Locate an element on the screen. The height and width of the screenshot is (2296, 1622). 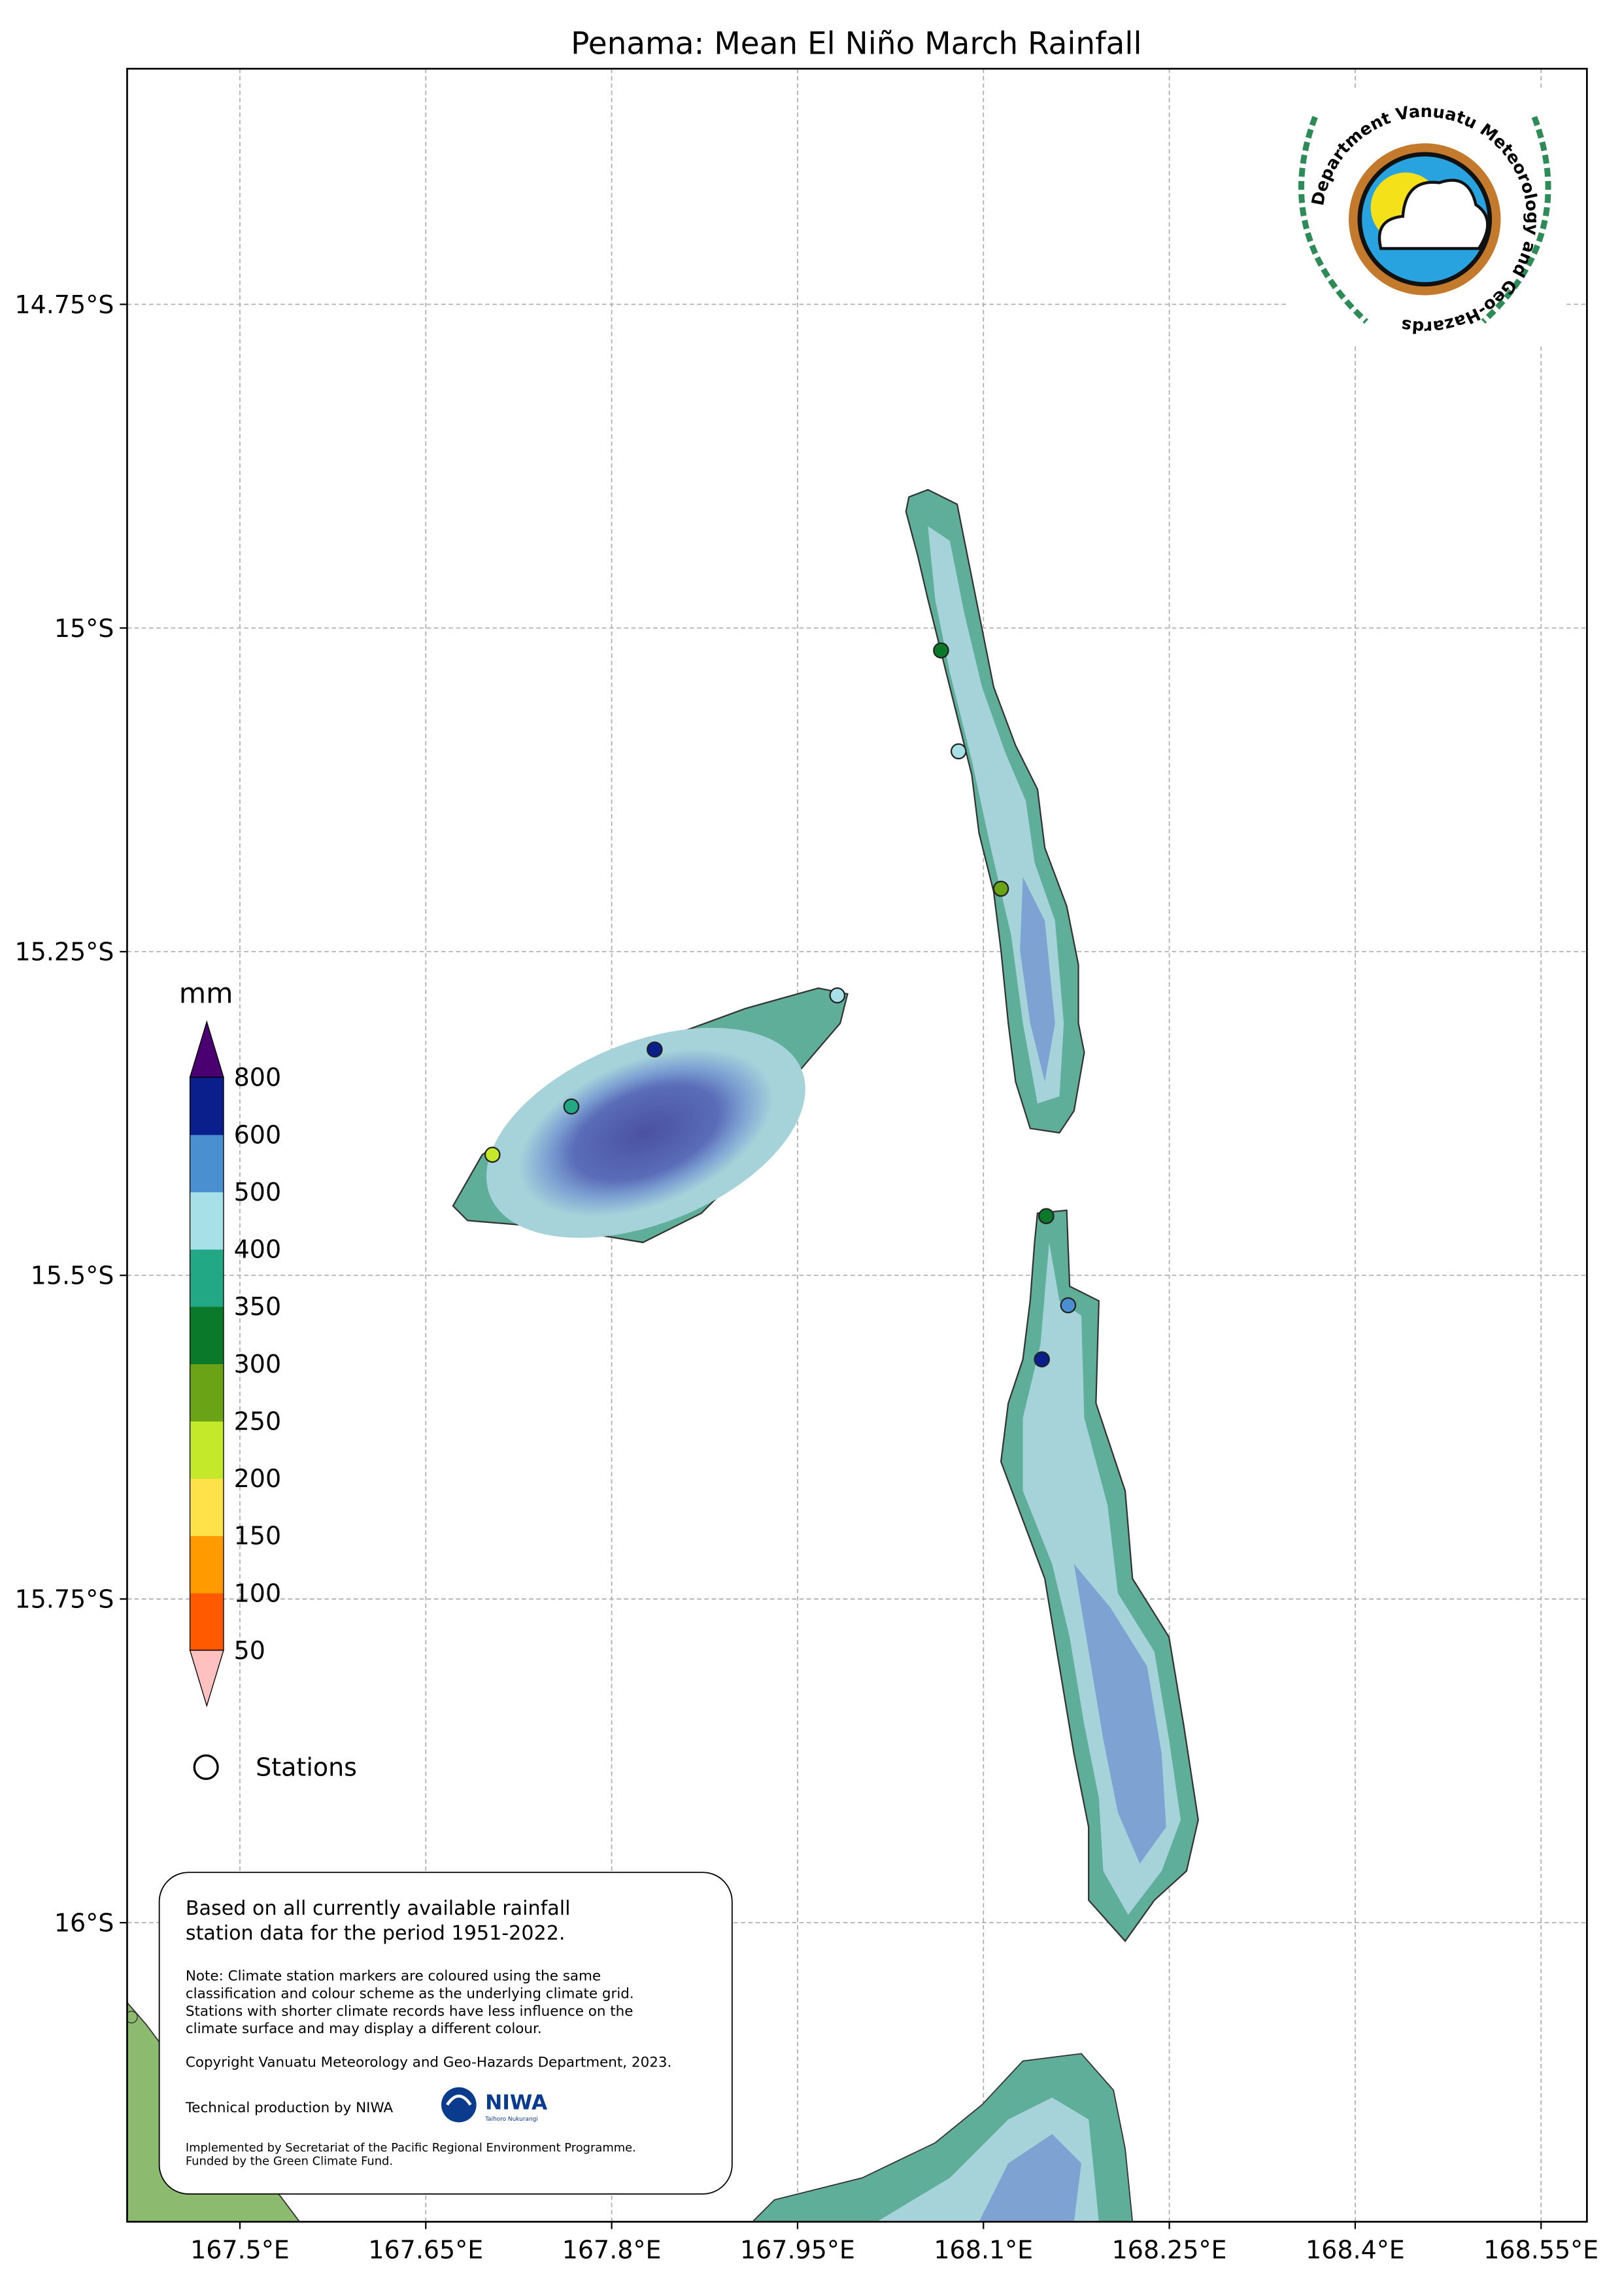
colorbar-label: 250 is located at coordinates (258, 1421).